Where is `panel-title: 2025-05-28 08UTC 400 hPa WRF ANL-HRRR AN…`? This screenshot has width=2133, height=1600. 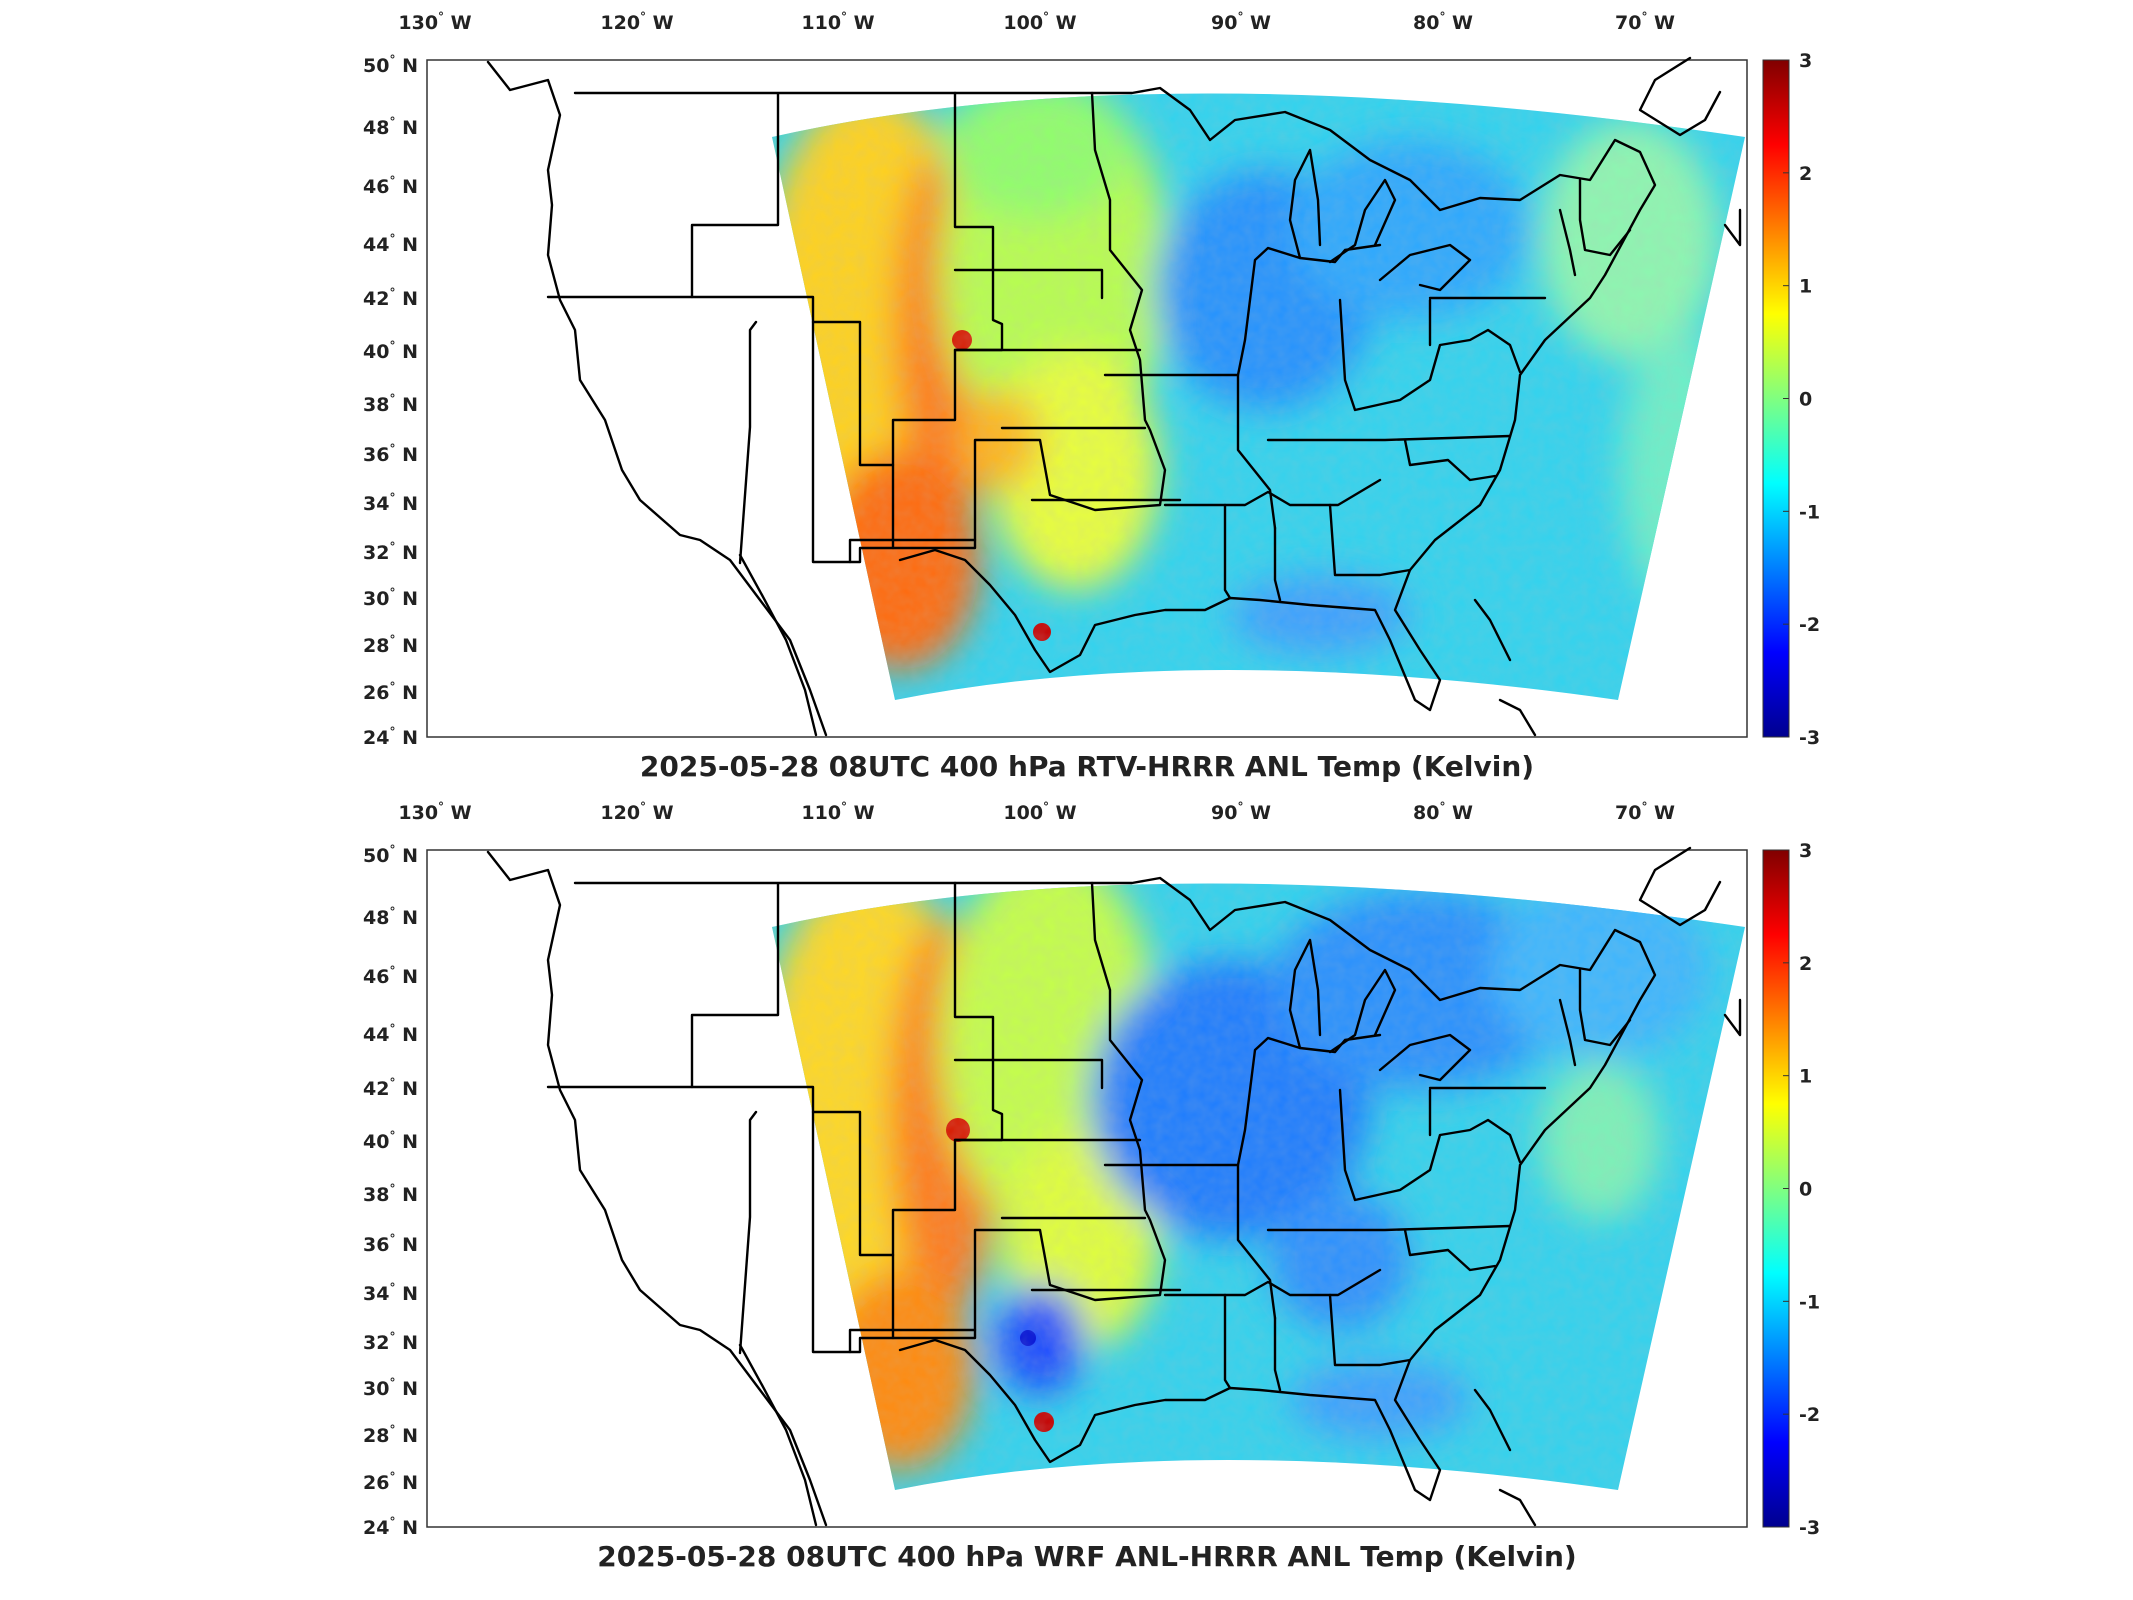
panel-title: 2025-05-28 08UTC 400 hPa WRF ANL-HRRR AN… is located at coordinates (1086, 1556).